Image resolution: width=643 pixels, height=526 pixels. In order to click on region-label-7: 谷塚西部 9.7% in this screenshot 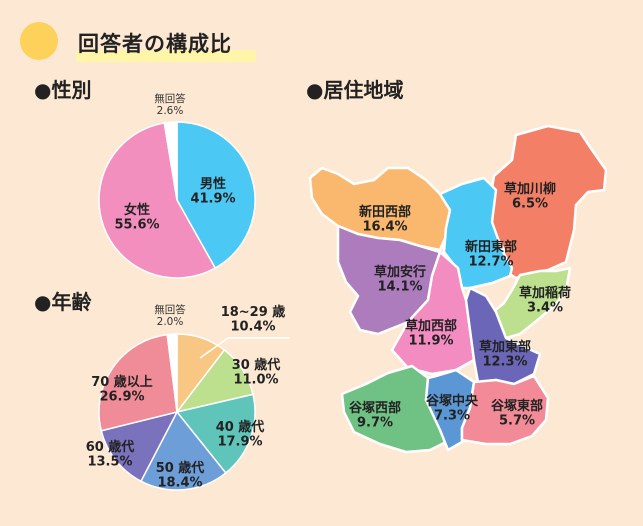, I will do `click(375, 415)`.